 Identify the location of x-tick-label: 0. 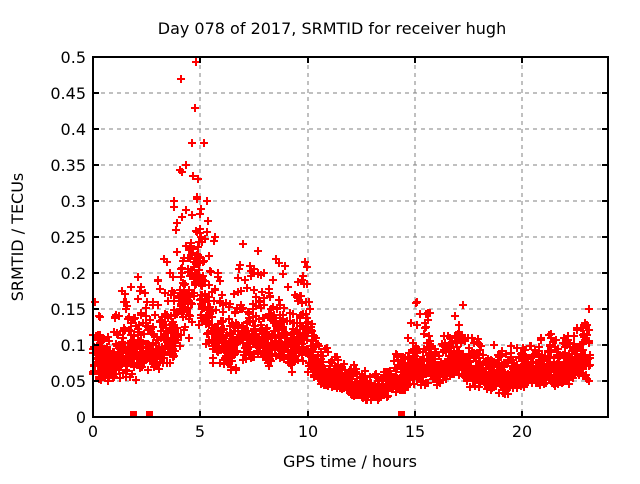
(93, 431).